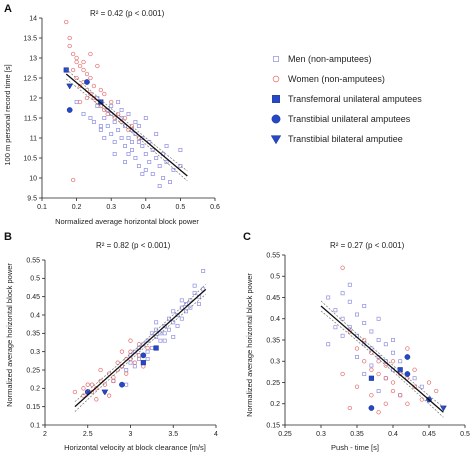  Describe the element at coordinates (382, 359) in the screenshot. I see `panel-c-fit-line` at that location.